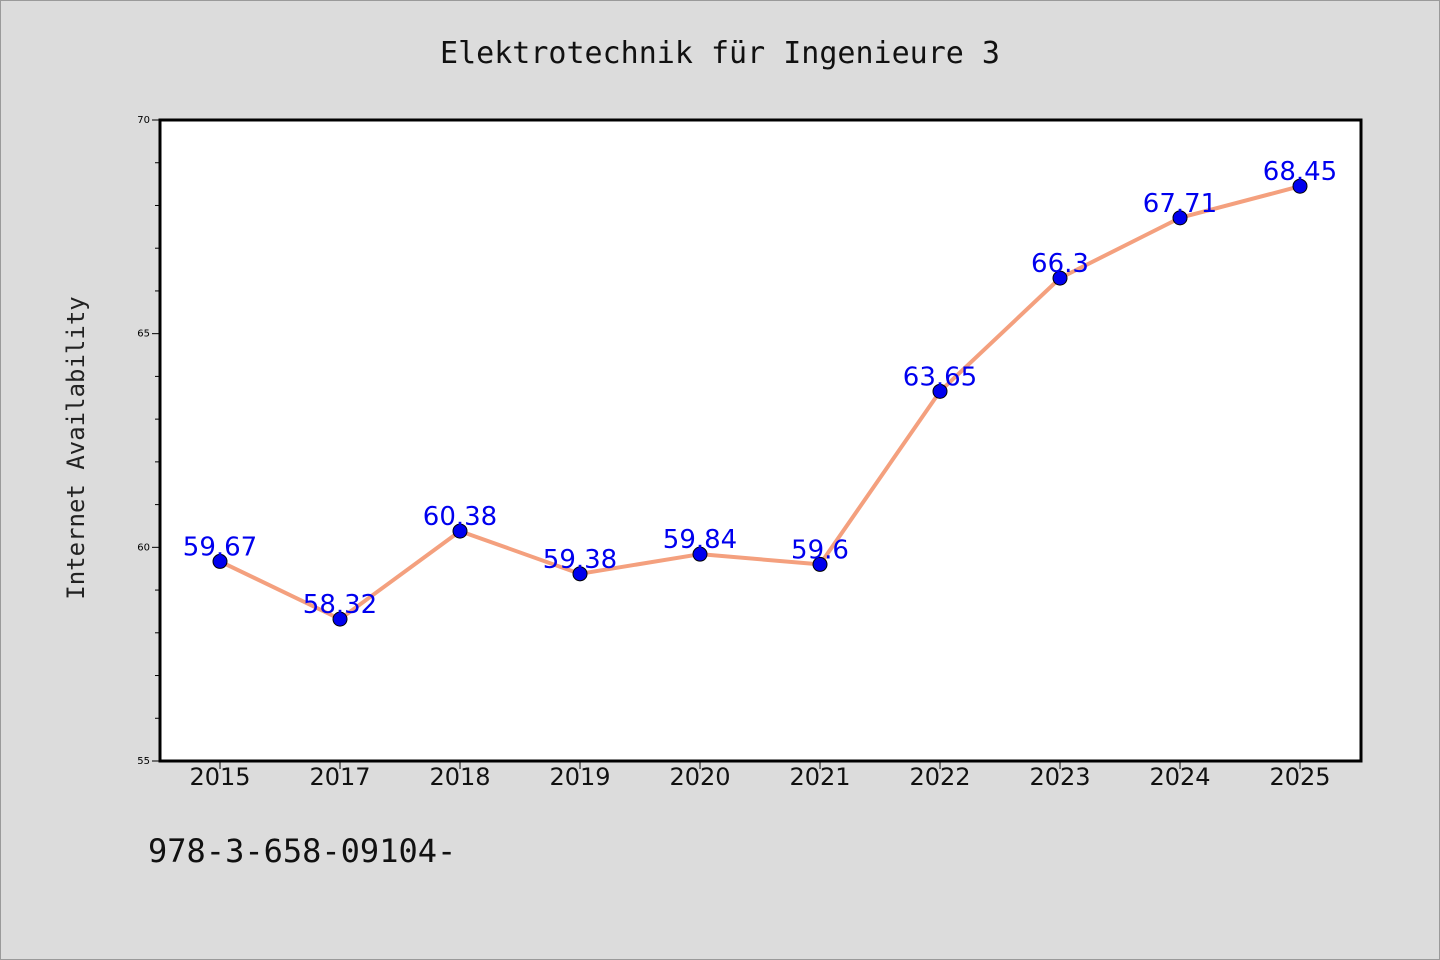  What do you see at coordinates (1180, 204) in the screenshot?
I see `data-label: 67.71` at bounding box center [1180, 204].